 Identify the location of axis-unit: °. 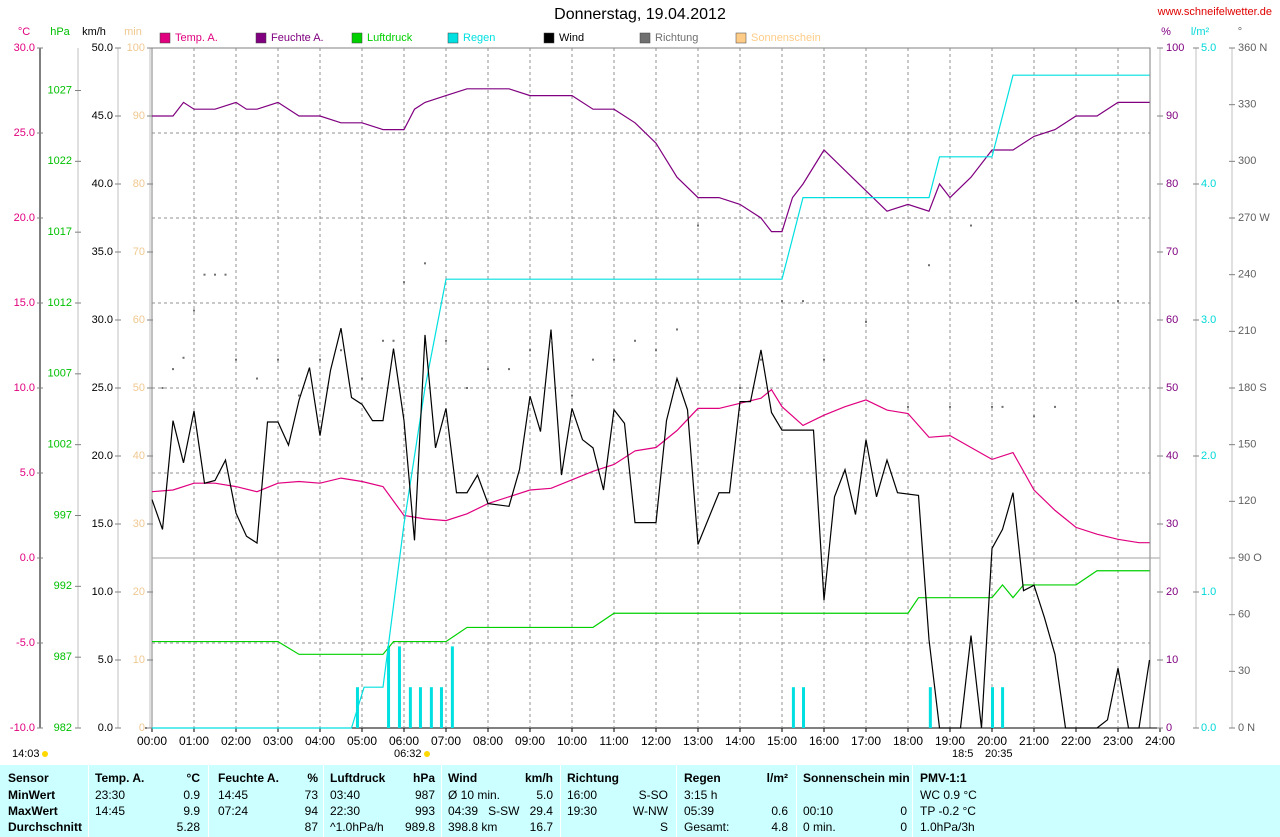
(1240, 32).